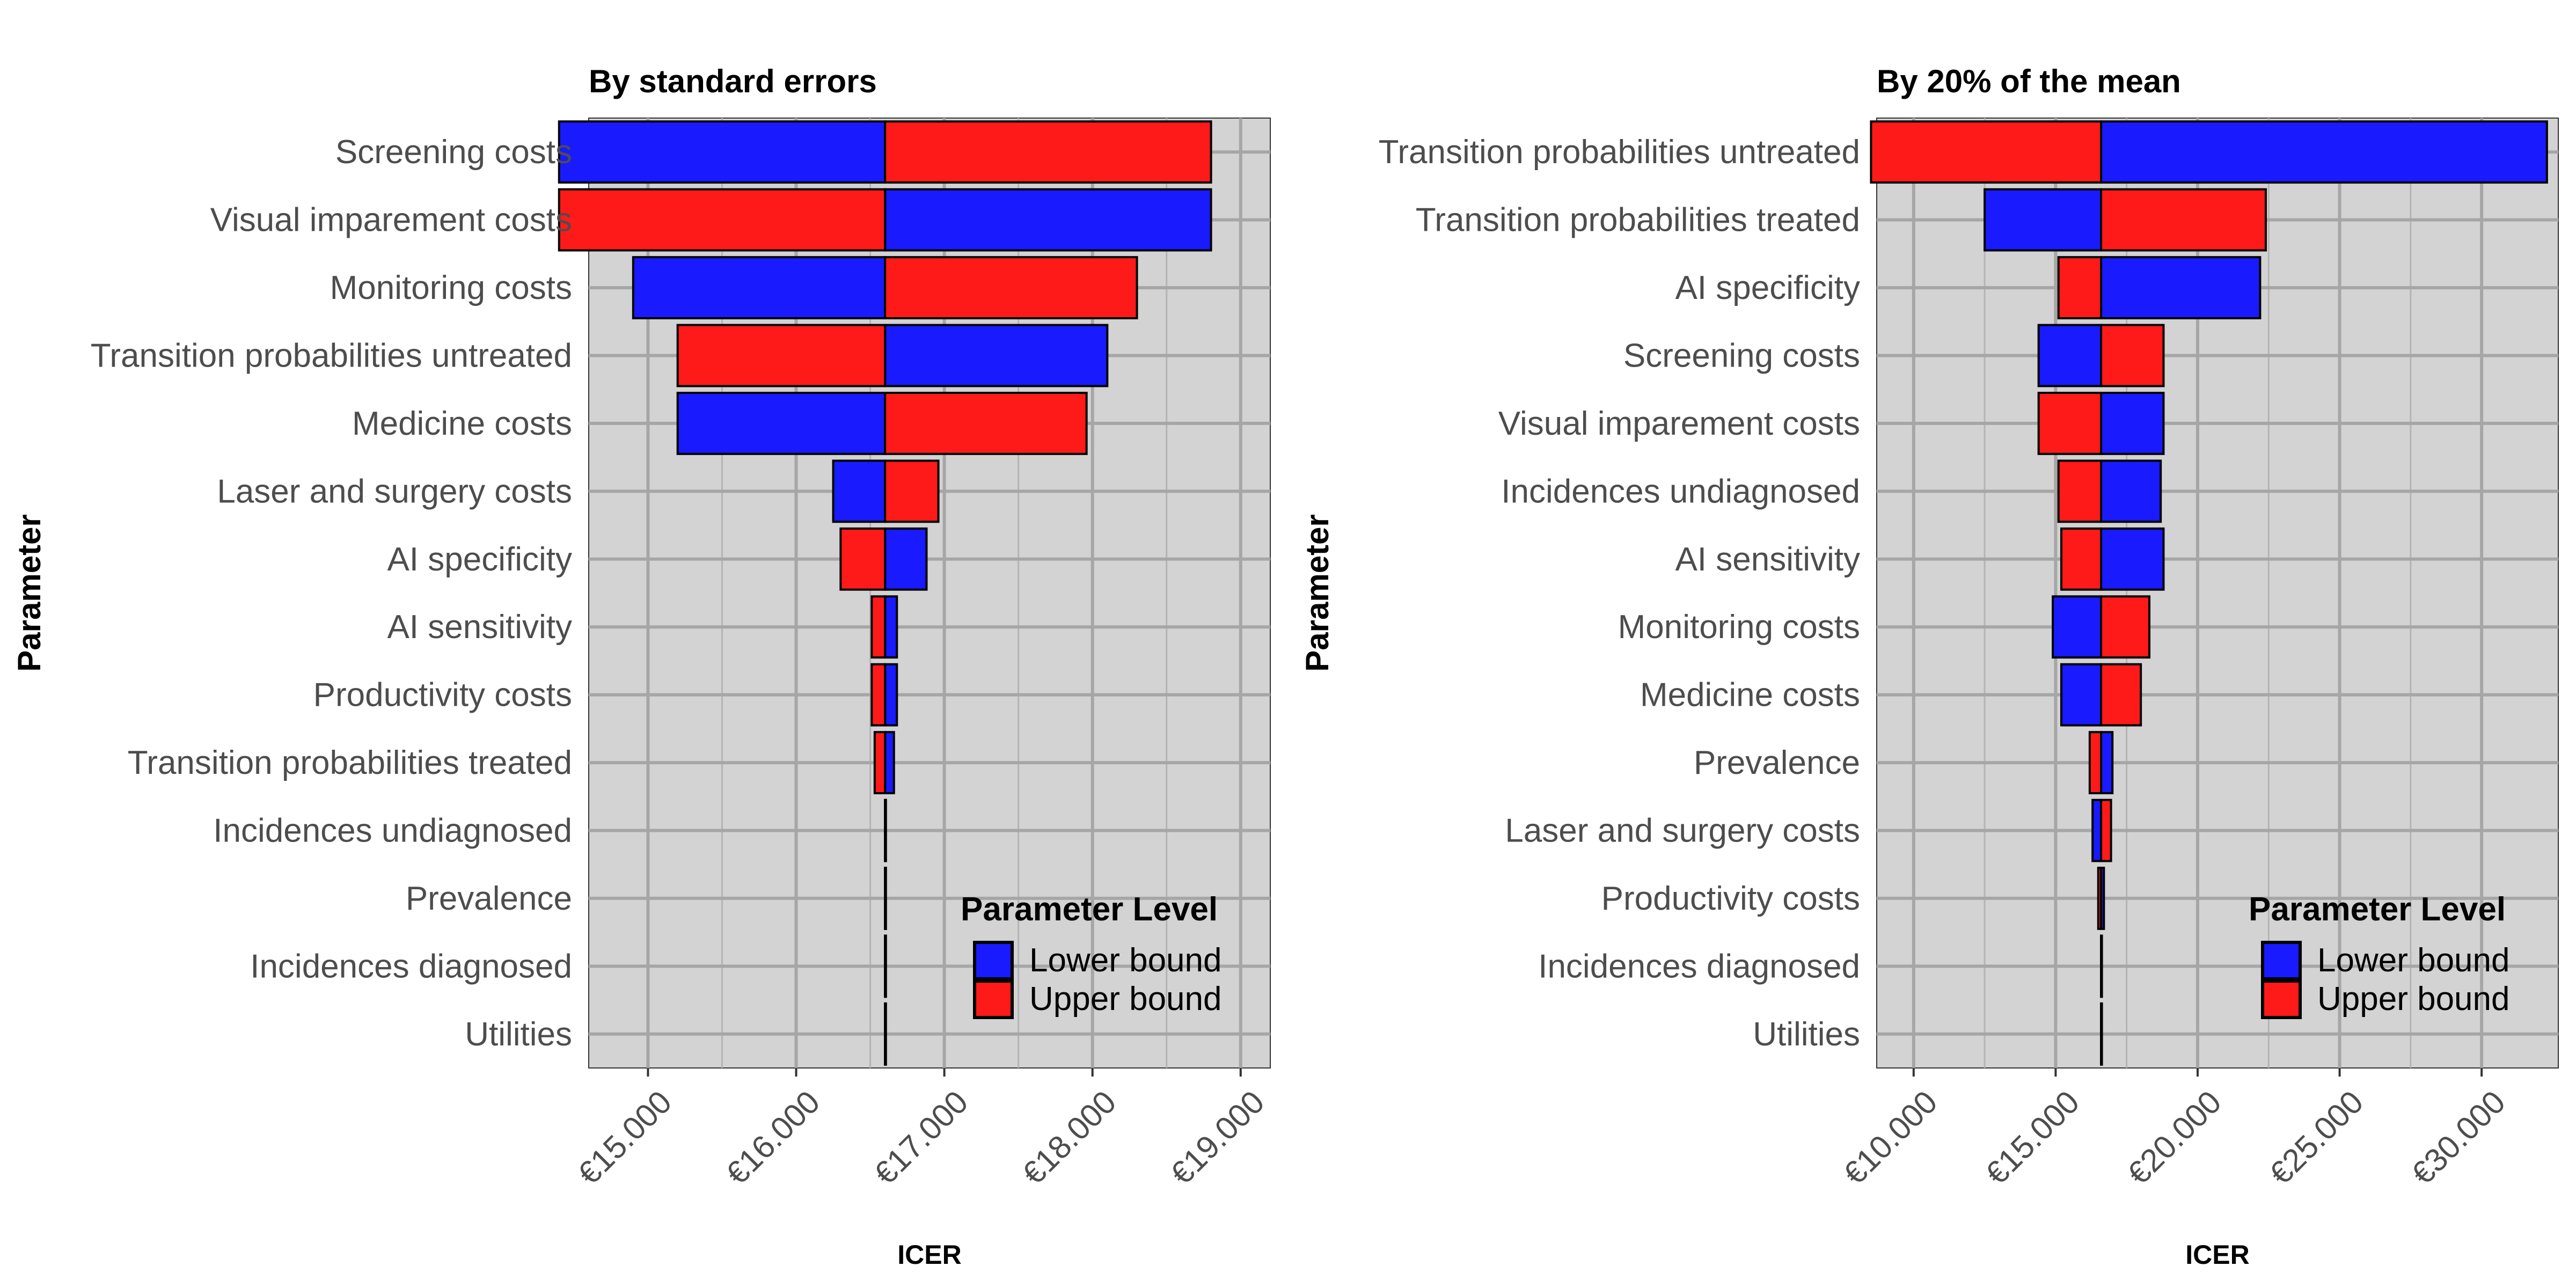 The image size is (2576, 1288). What do you see at coordinates (912, 491) in the screenshot?
I see `bar-upper-bound-laser-and-surgery-costs` at bounding box center [912, 491].